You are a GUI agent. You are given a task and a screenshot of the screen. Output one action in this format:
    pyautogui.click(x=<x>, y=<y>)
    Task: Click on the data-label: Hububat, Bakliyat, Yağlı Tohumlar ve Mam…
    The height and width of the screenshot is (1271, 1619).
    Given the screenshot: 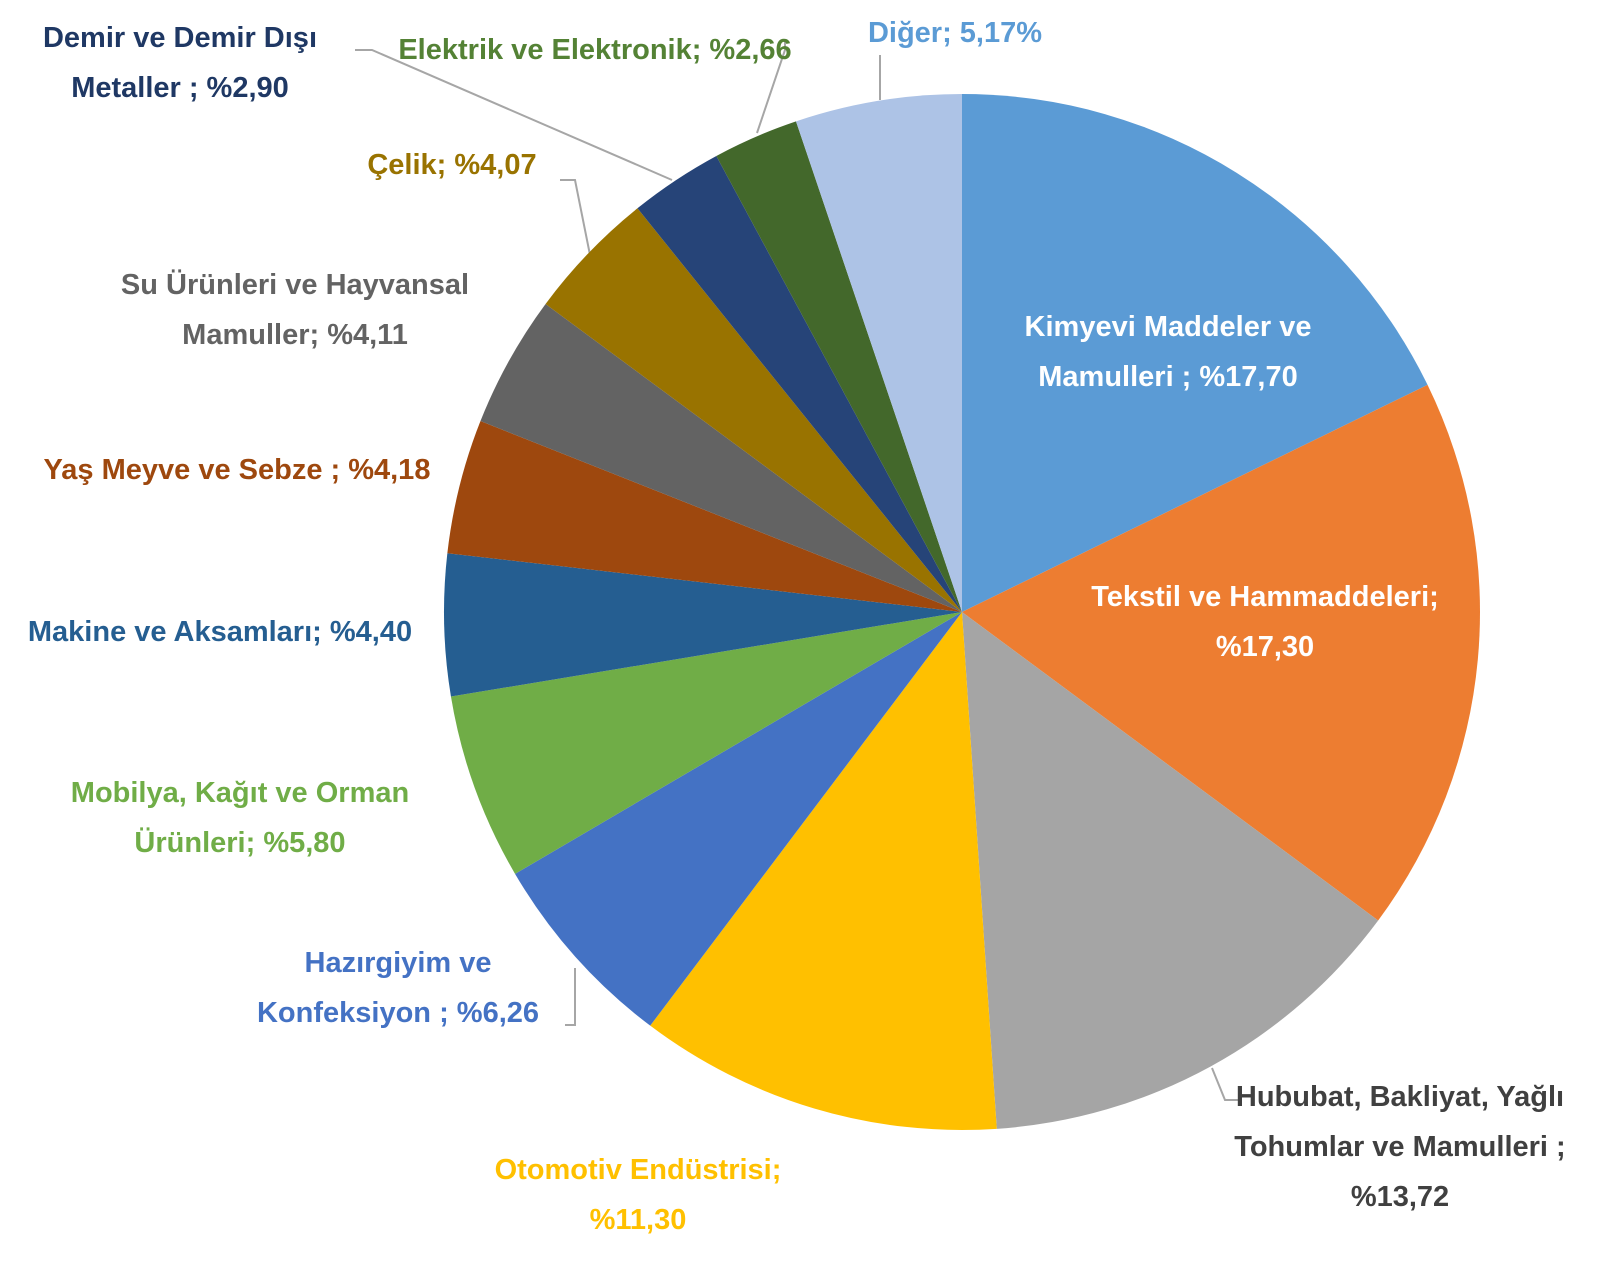 What is the action you would take?
    pyautogui.click(x=1400, y=1147)
    